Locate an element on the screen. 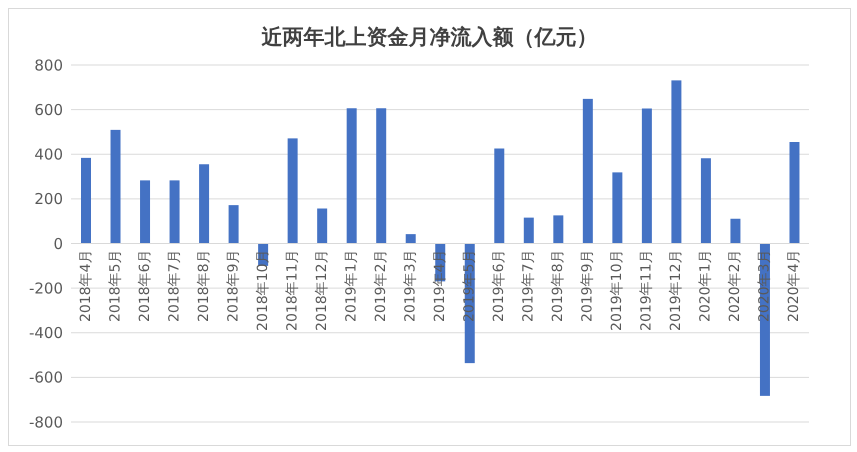 Image resolution: width=857 pixels, height=452 pixels. x-tick-label: 2019年10月 is located at coordinates (617, 290).